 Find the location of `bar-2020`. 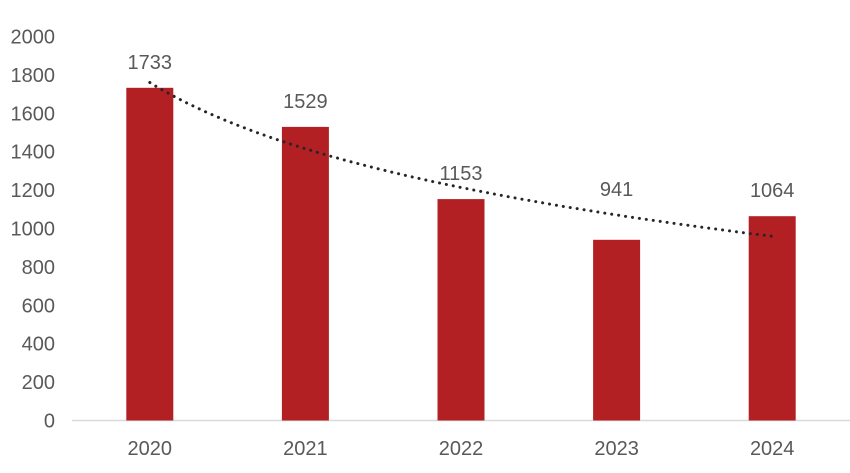

bar-2020 is located at coordinates (150, 254).